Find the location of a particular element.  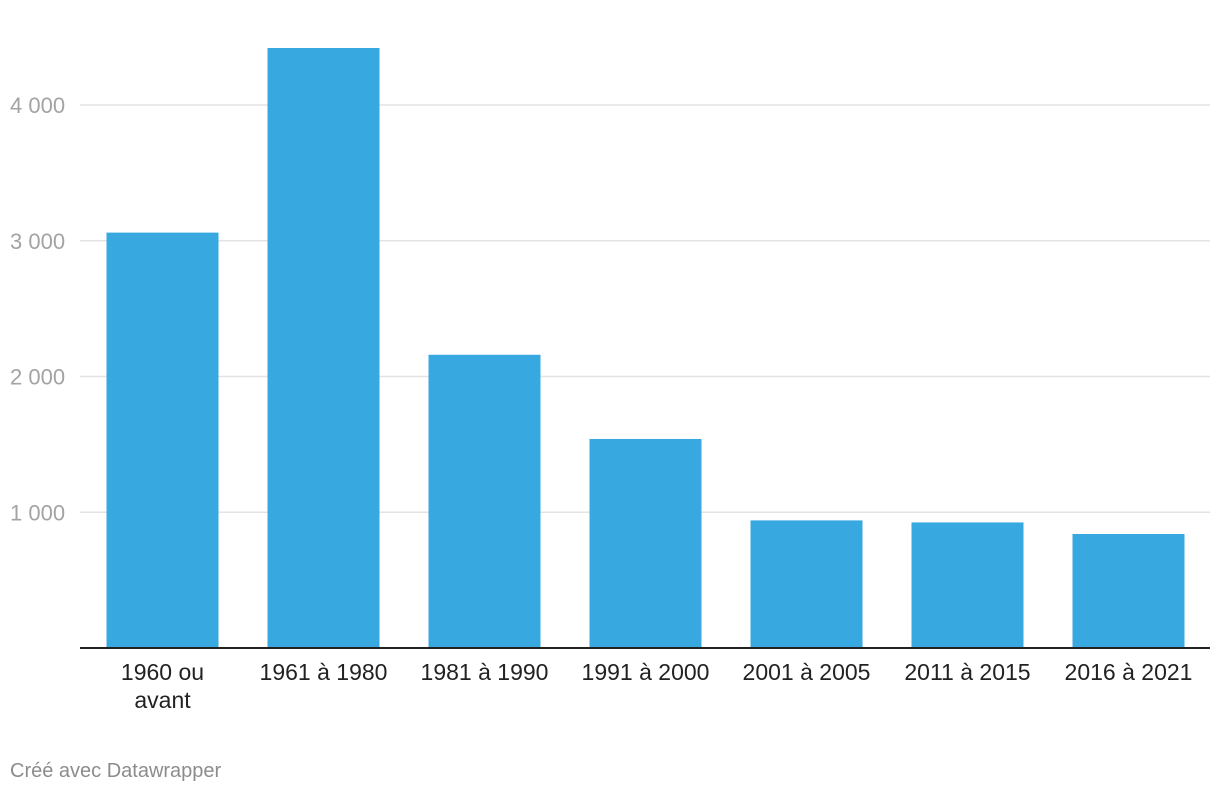

x-tick-label: 1961 à 1980 is located at coordinates (324, 672).